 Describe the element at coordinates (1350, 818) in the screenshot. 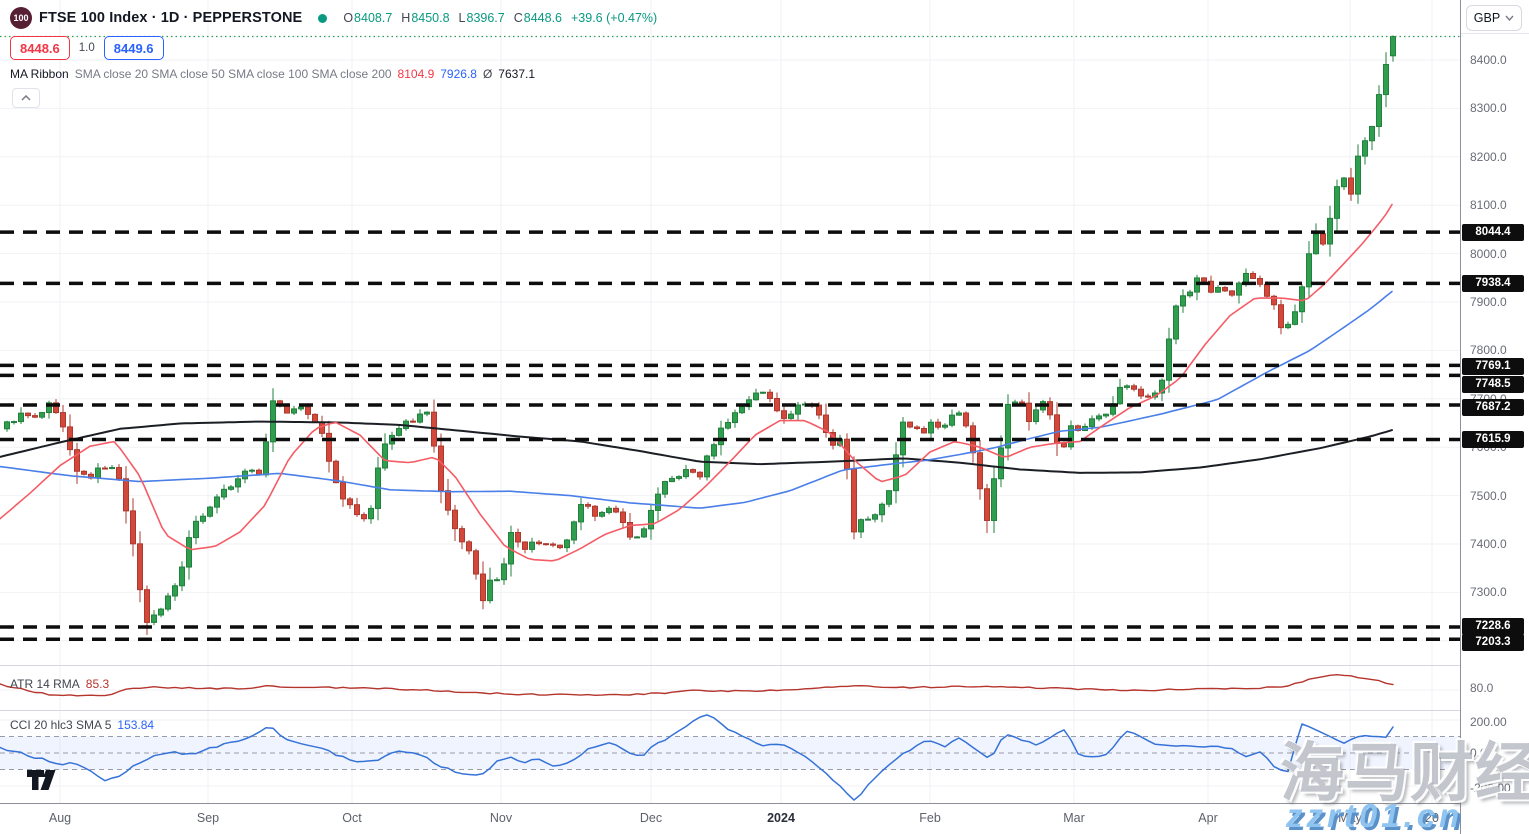

I see `time-axis-label: May` at that location.